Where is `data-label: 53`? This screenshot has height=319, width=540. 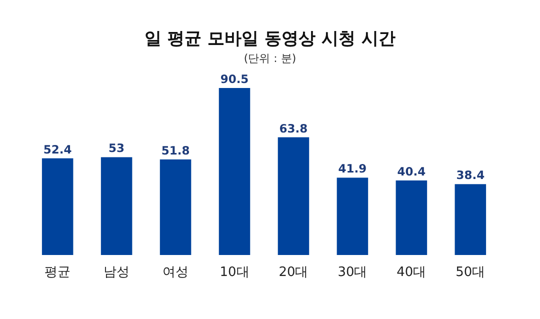
data-label: 53 is located at coordinates (116, 148).